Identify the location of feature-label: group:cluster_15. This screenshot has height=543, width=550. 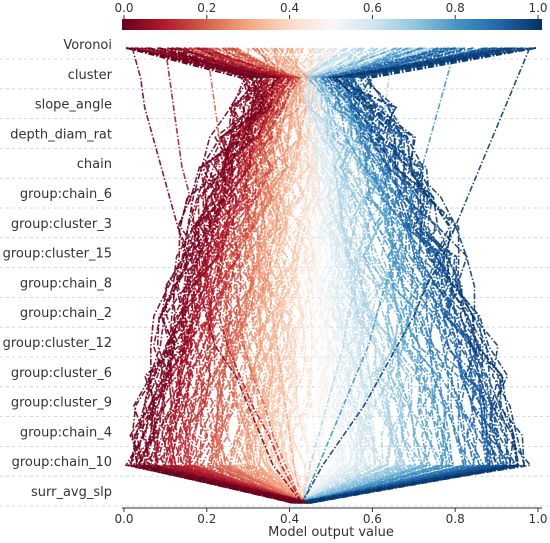
(57, 254).